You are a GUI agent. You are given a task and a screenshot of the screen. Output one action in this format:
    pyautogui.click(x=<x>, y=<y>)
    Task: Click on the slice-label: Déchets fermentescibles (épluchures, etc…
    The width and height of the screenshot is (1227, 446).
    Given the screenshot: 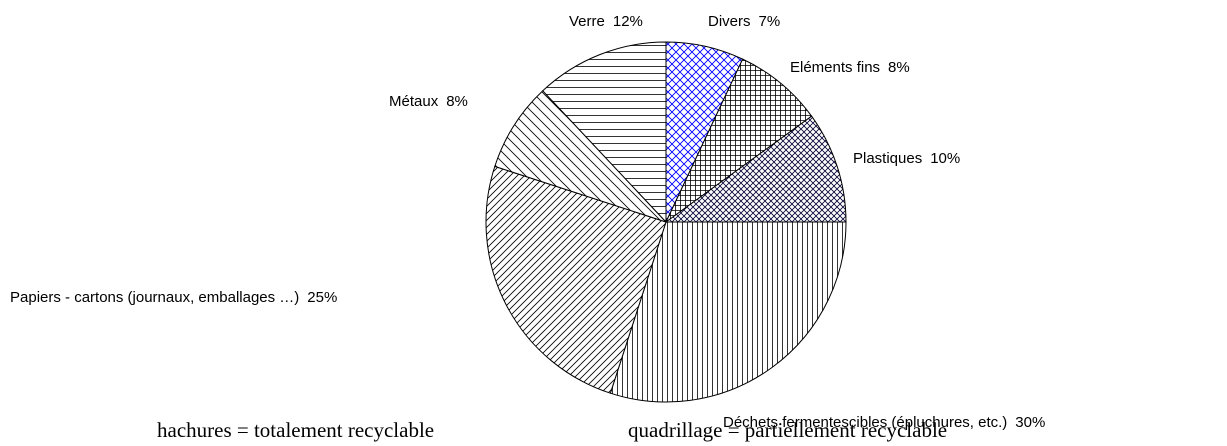 What is the action you would take?
    pyautogui.click(x=884, y=422)
    